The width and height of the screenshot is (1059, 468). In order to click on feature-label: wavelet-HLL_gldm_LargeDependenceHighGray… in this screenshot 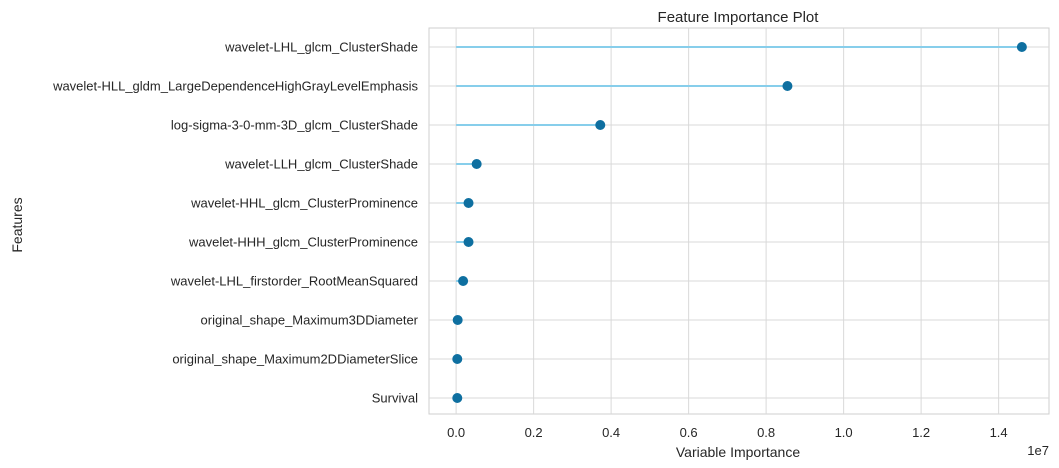, I will do `click(235, 86)`.